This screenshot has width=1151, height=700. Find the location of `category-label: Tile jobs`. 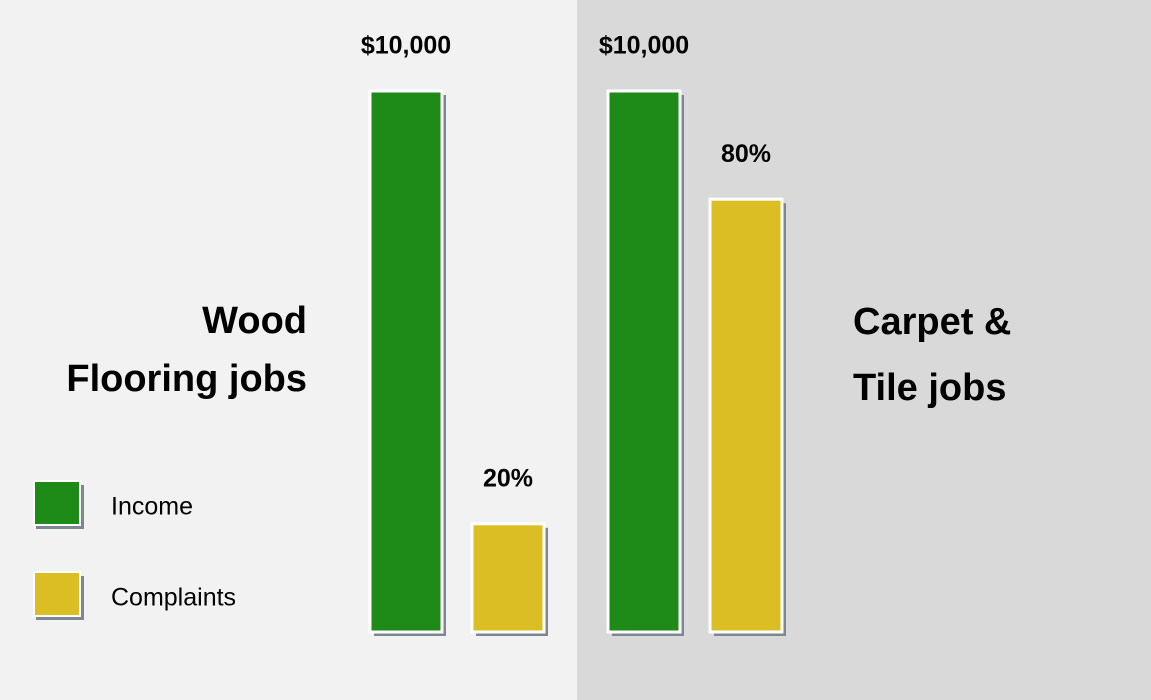

category-label: Tile jobs is located at coordinates (929, 388).